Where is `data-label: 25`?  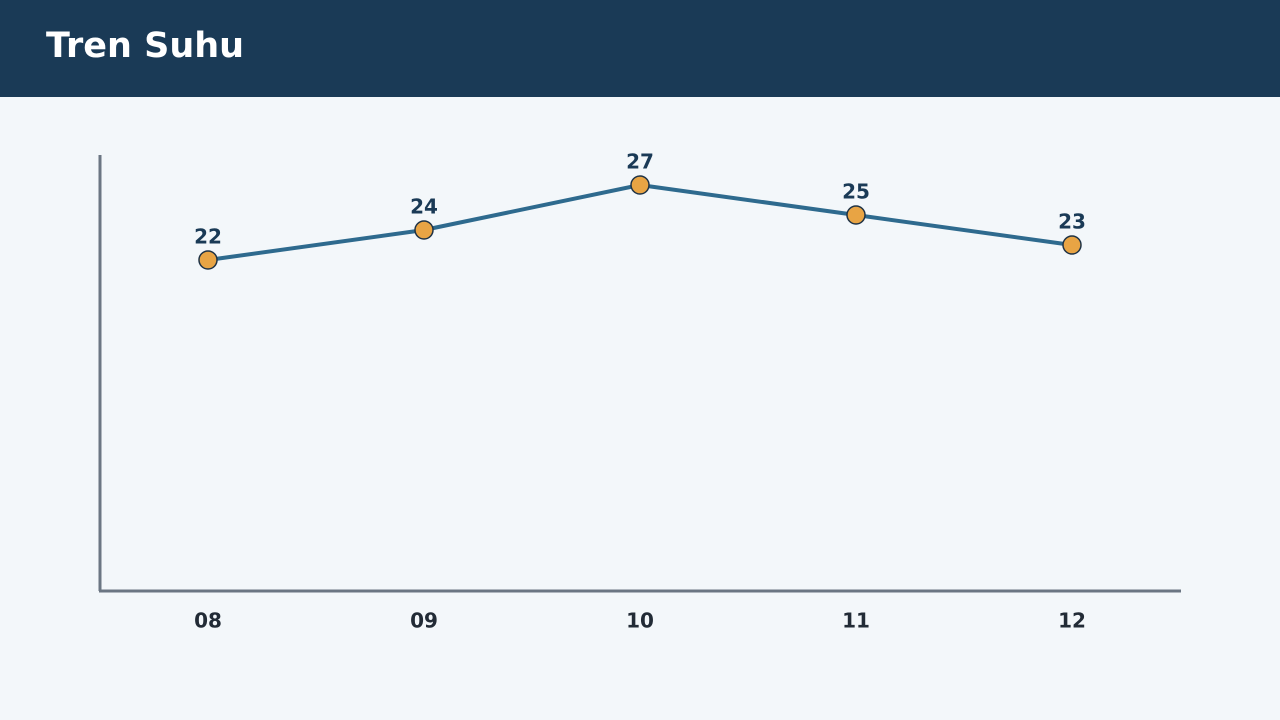 data-label: 25 is located at coordinates (856, 192).